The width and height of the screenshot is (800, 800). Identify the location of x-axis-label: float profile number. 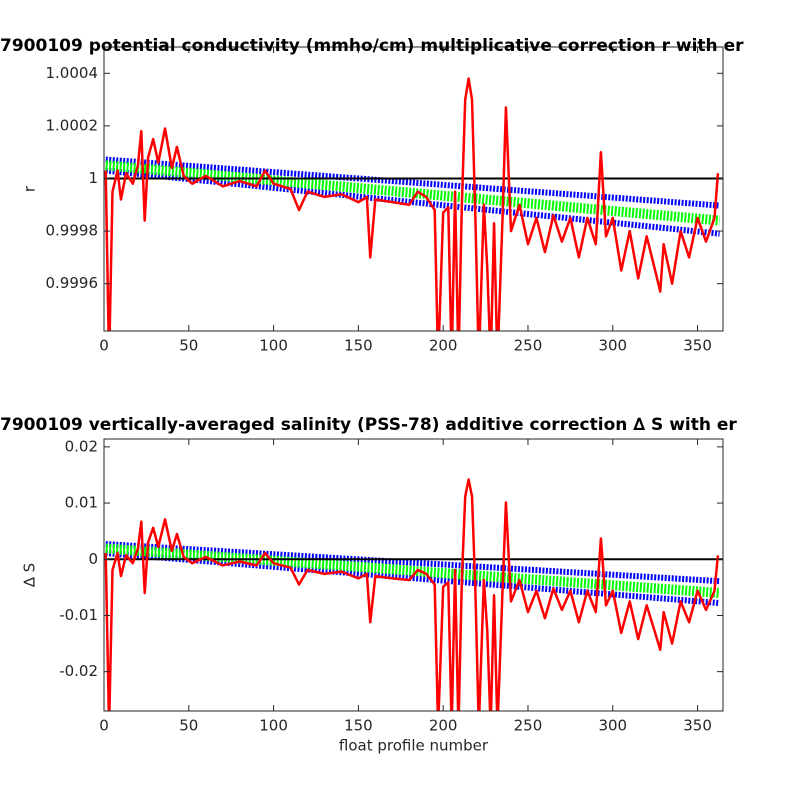
(414, 746).